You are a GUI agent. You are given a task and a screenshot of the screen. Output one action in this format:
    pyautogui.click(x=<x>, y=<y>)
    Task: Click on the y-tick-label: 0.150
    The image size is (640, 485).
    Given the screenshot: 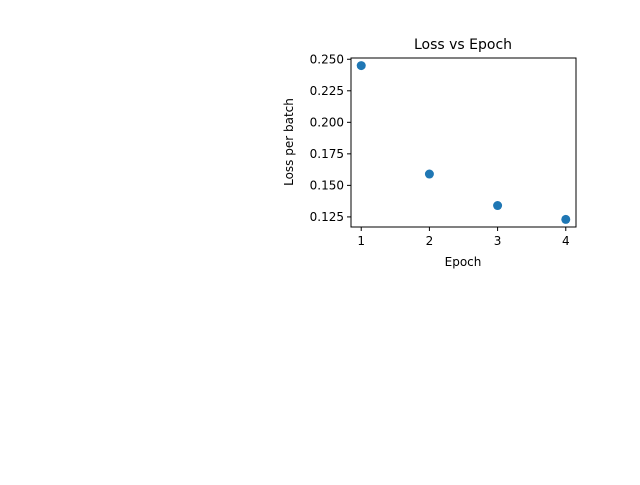 What is the action you would take?
    pyautogui.click(x=327, y=185)
    